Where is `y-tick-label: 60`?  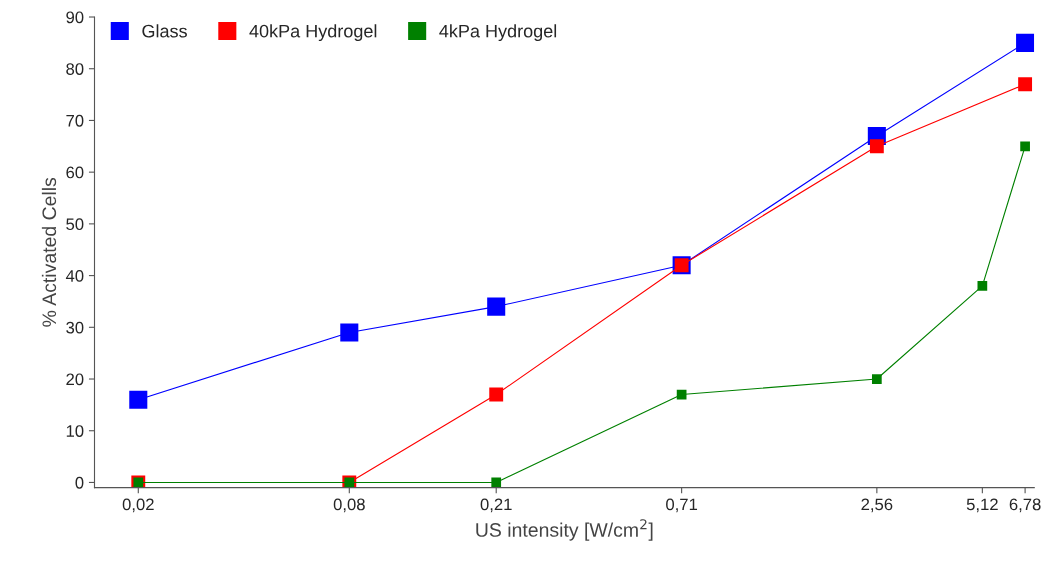 y-tick-label: 60 is located at coordinates (75, 172).